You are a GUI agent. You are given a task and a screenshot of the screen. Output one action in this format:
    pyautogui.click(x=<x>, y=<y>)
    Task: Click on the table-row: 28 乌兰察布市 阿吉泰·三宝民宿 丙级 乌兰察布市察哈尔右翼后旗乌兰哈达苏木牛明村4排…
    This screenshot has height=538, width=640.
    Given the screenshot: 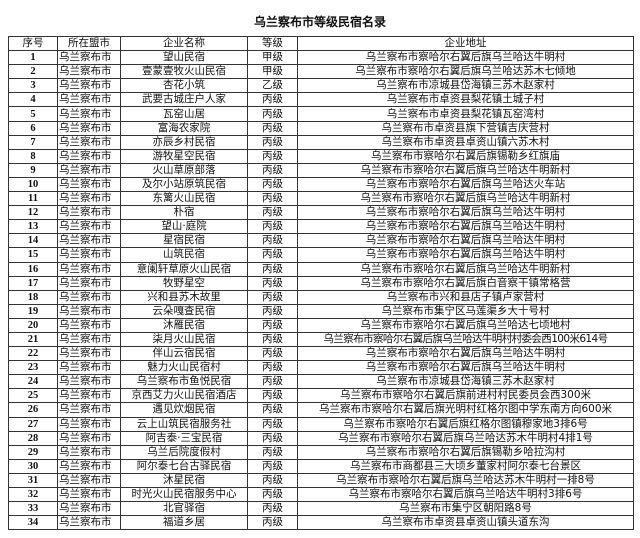 What is the action you would take?
    pyautogui.click(x=321, y=438)
    